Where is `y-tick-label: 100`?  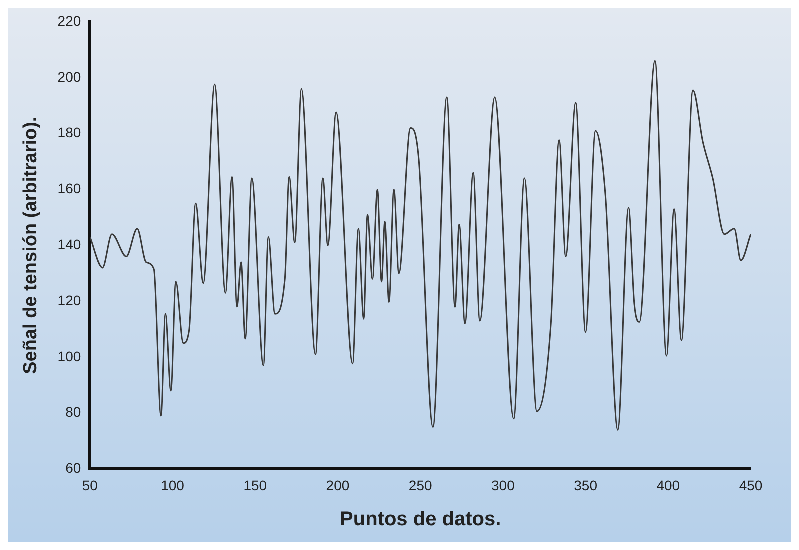 y-tick-label: 100 is located at coordinates (70, 356).